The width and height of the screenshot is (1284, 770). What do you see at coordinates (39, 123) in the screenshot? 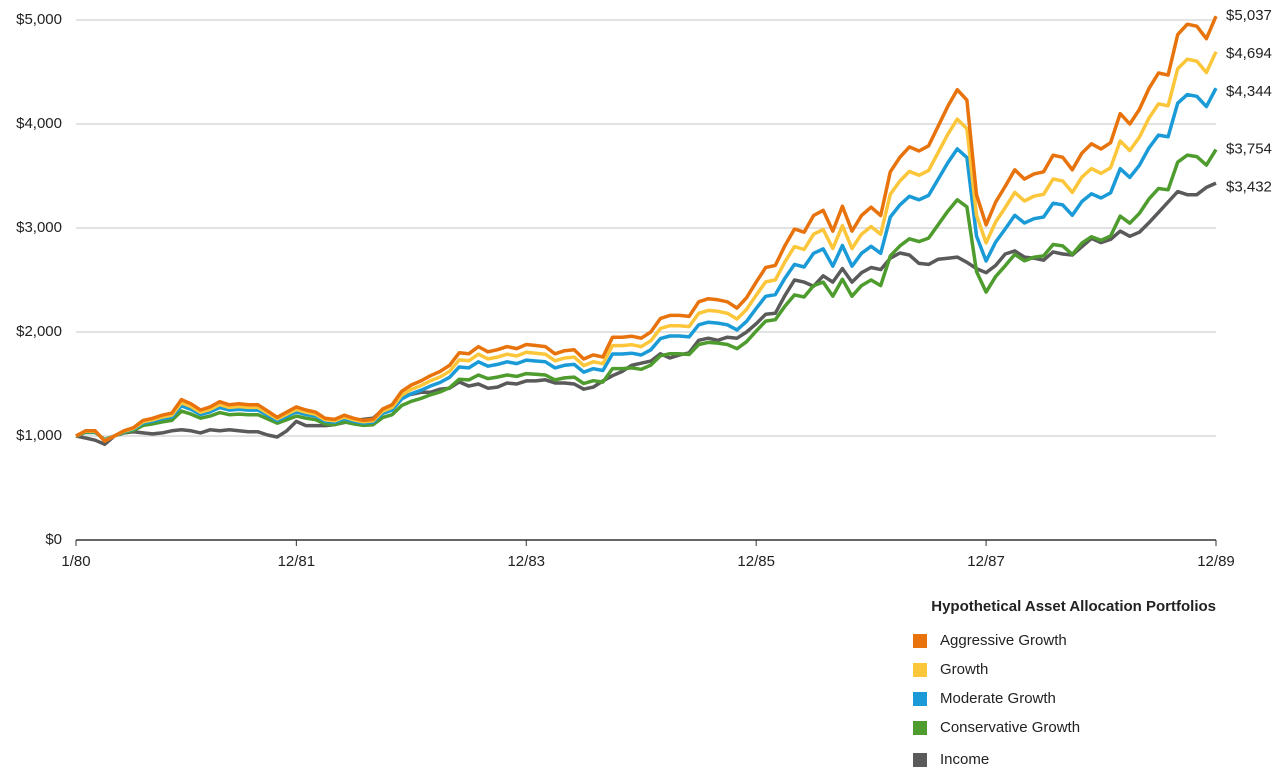
I see `y-tick-label: $4,000` at bounding box center [39, 123].